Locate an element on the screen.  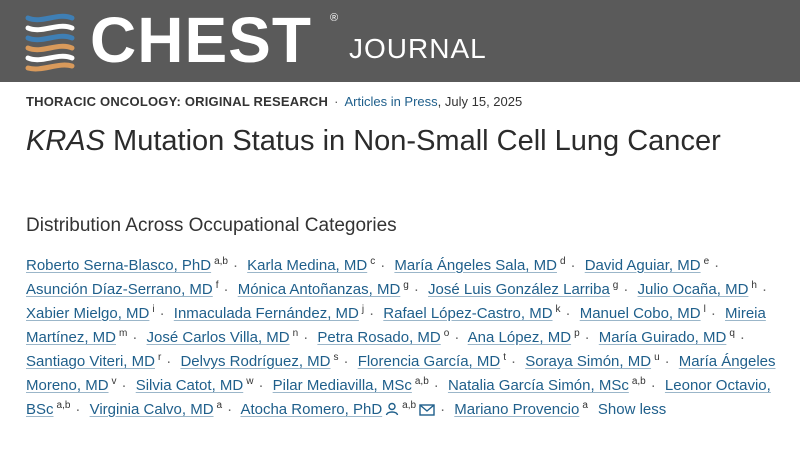
author-name-link: José Carlos Villa, MD is located at coordinates (218, 337).